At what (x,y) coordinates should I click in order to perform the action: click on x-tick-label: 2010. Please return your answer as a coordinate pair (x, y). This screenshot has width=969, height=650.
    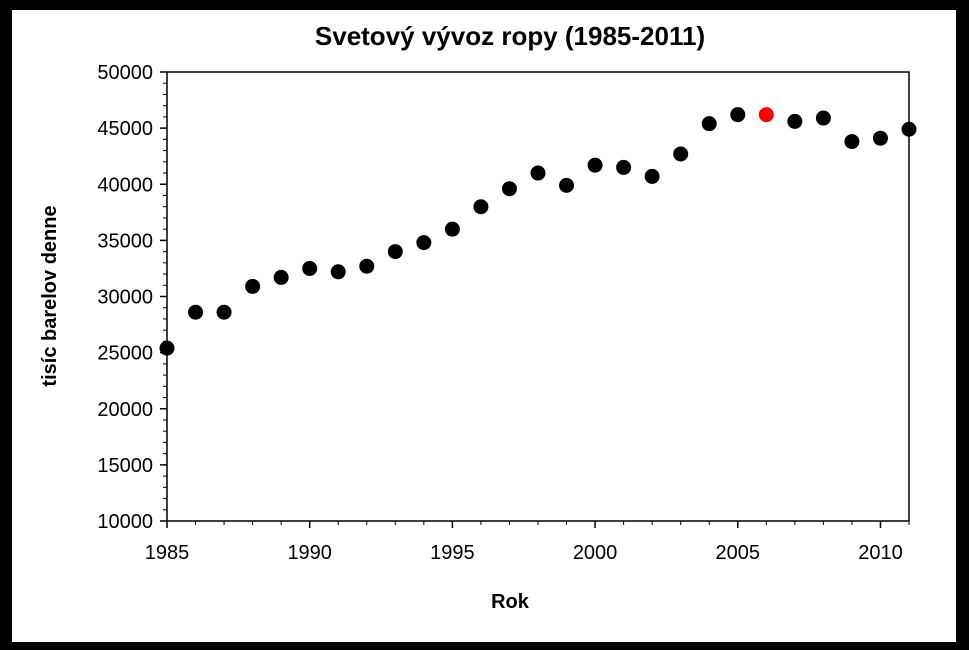
    Looking at the image, I should click on (880, 553).